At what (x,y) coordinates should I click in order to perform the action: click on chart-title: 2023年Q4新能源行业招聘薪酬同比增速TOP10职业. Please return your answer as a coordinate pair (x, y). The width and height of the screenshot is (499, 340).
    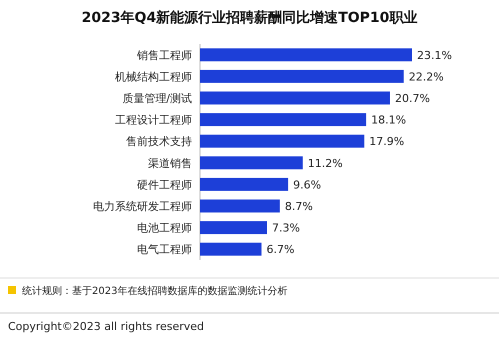
    Looking at the image, I should click on (250, 17).